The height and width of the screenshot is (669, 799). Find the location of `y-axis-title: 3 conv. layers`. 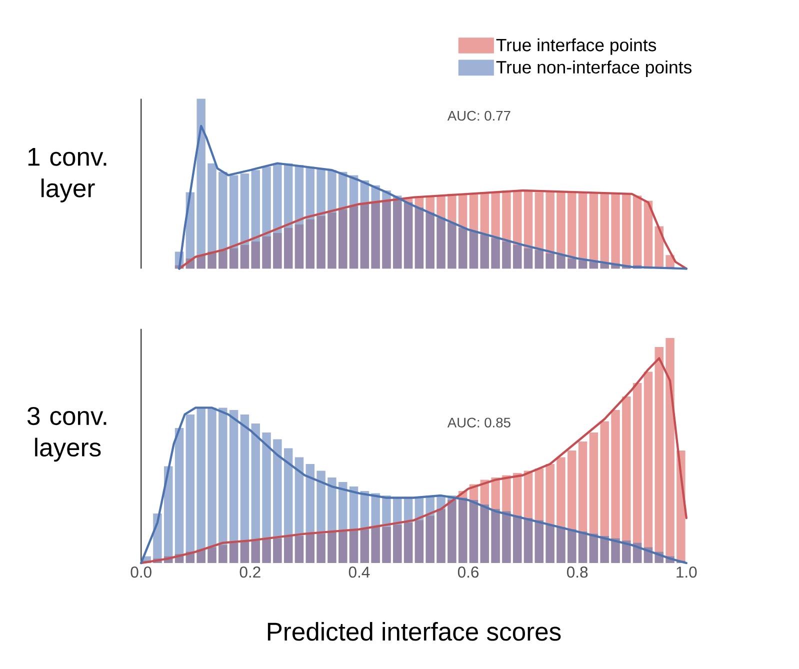

y-axis-title: 3 conv. layers is located at coordinates (66, 434).